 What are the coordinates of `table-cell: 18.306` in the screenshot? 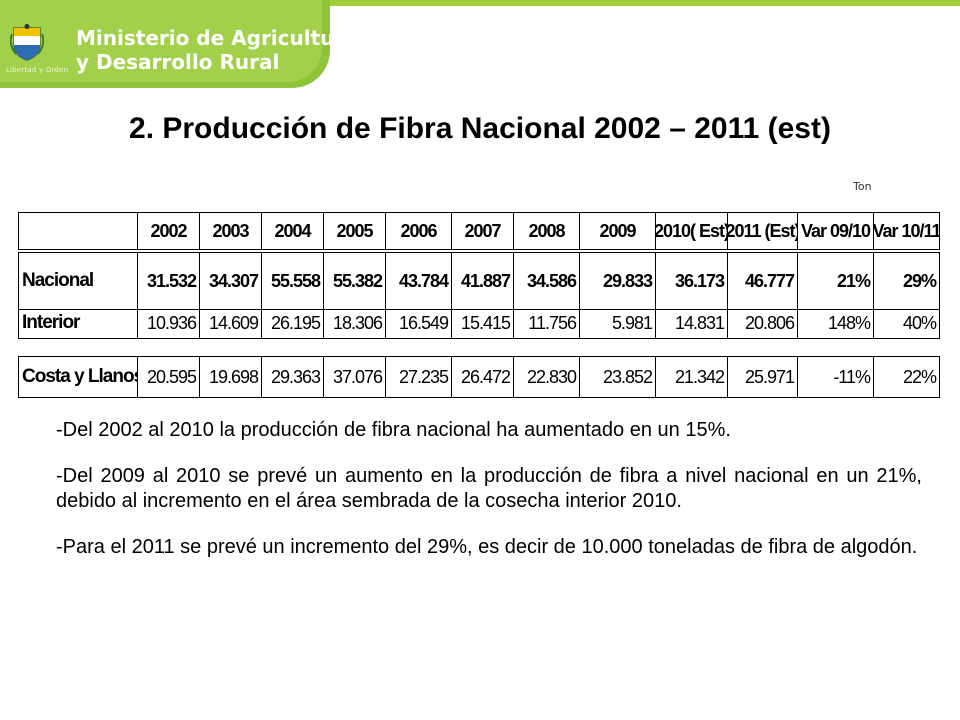 It's located at (355, 323).